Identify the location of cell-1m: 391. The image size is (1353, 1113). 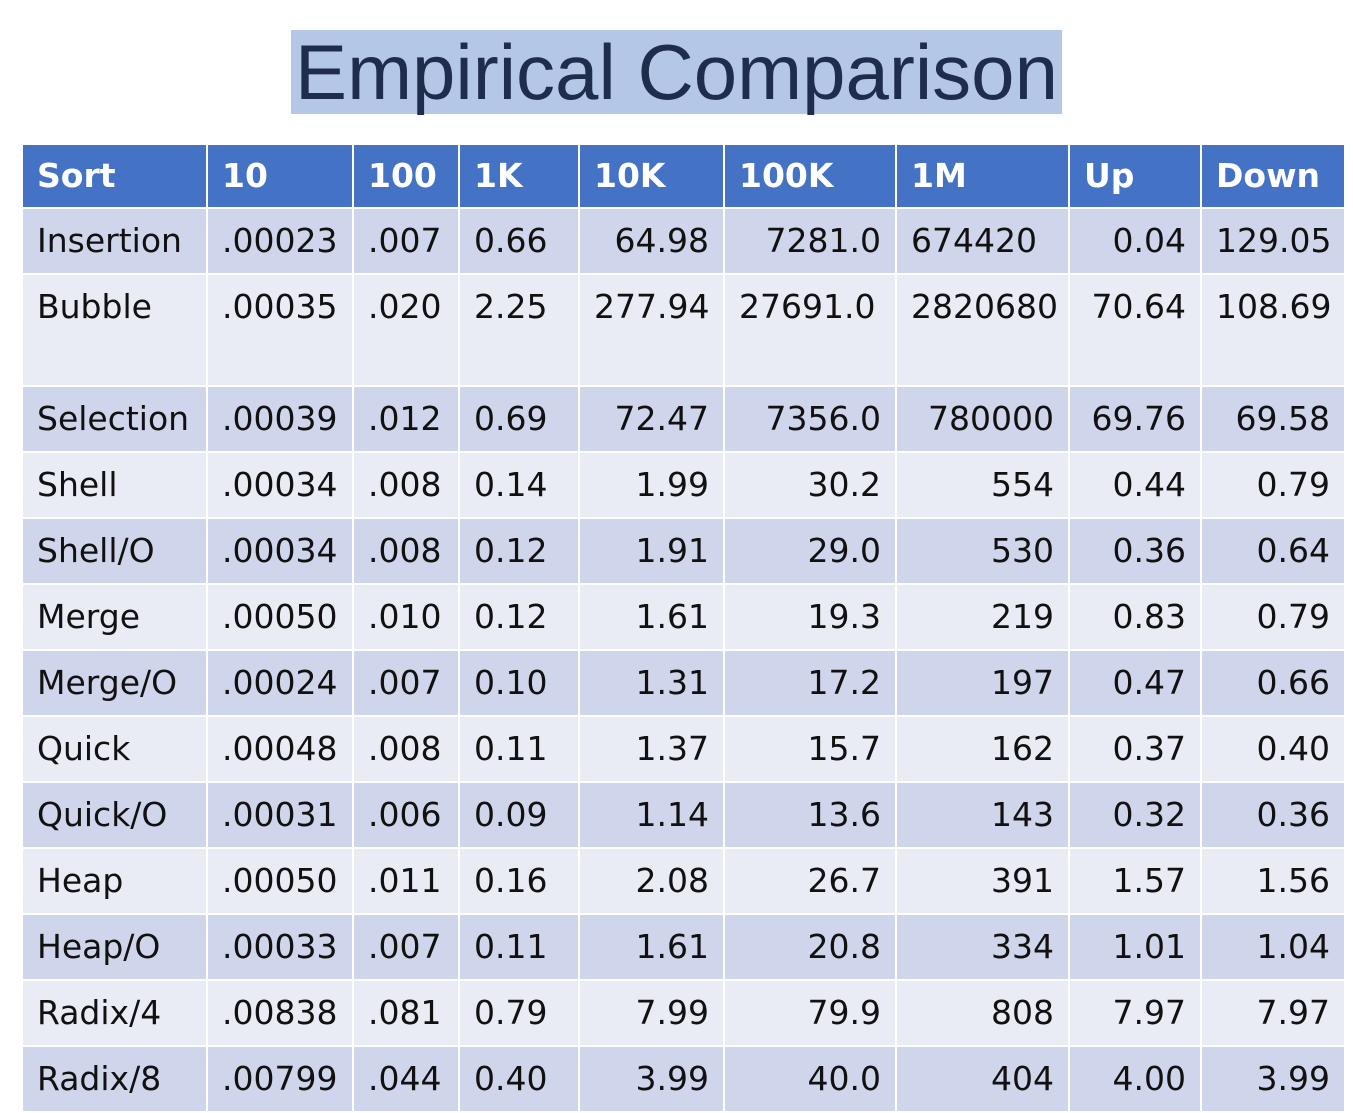
(982, 881).